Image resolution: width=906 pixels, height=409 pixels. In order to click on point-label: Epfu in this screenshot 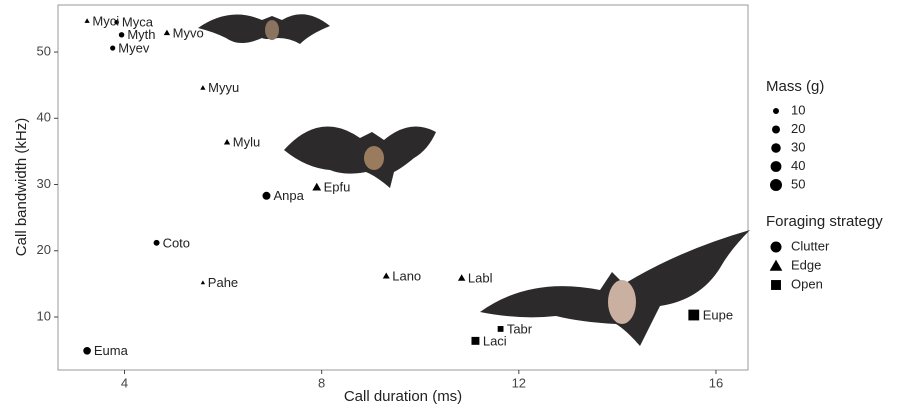, I will do `click(337, 187)`.